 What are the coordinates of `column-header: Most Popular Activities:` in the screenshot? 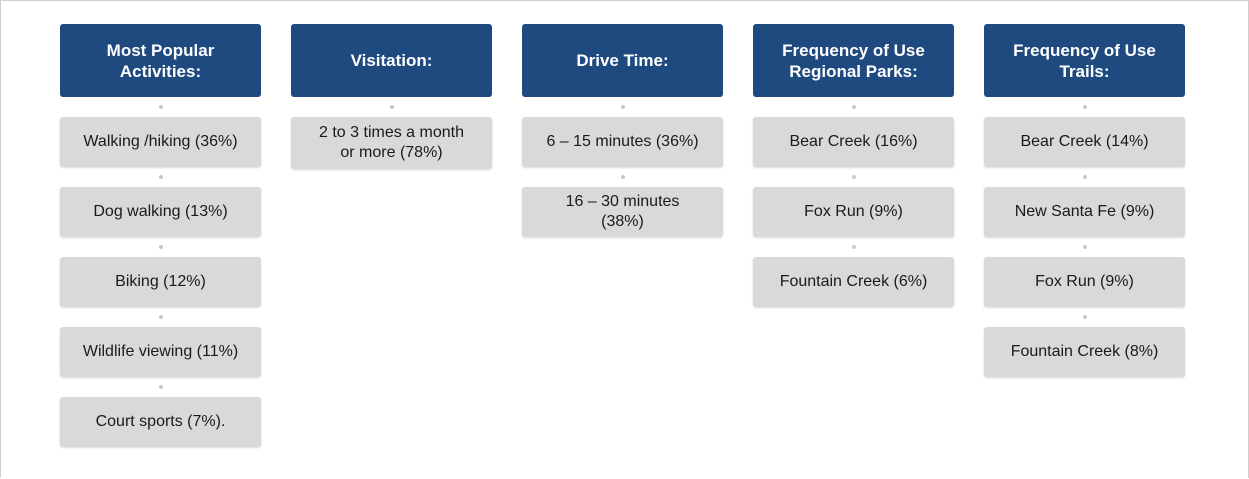 It's located at (160, 60).